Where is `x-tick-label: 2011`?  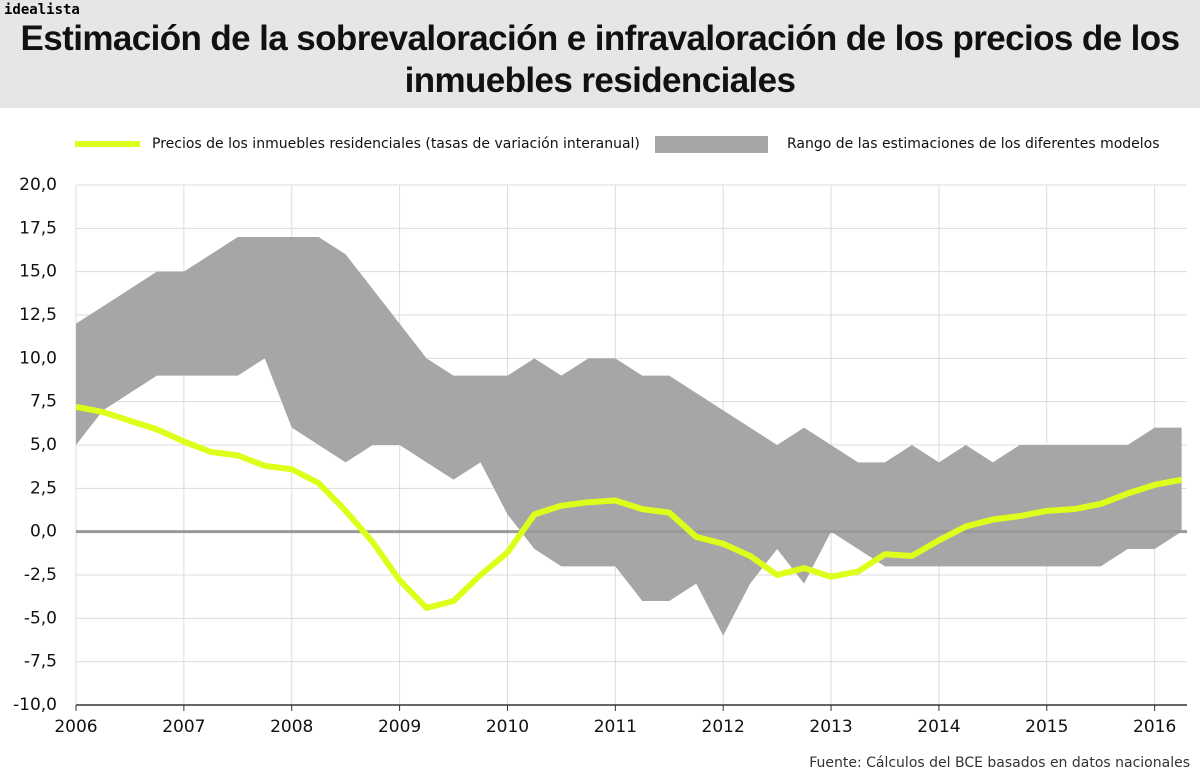 x-tick-label: 2011 is located at coordinates (615, 727).